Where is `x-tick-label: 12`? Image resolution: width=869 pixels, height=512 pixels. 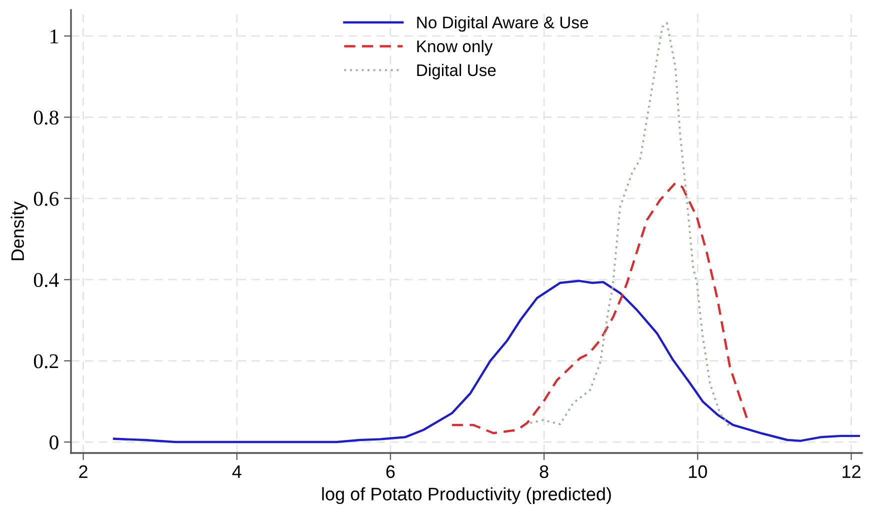 x-tick-label: 12 is located at coordinates (851, 471).